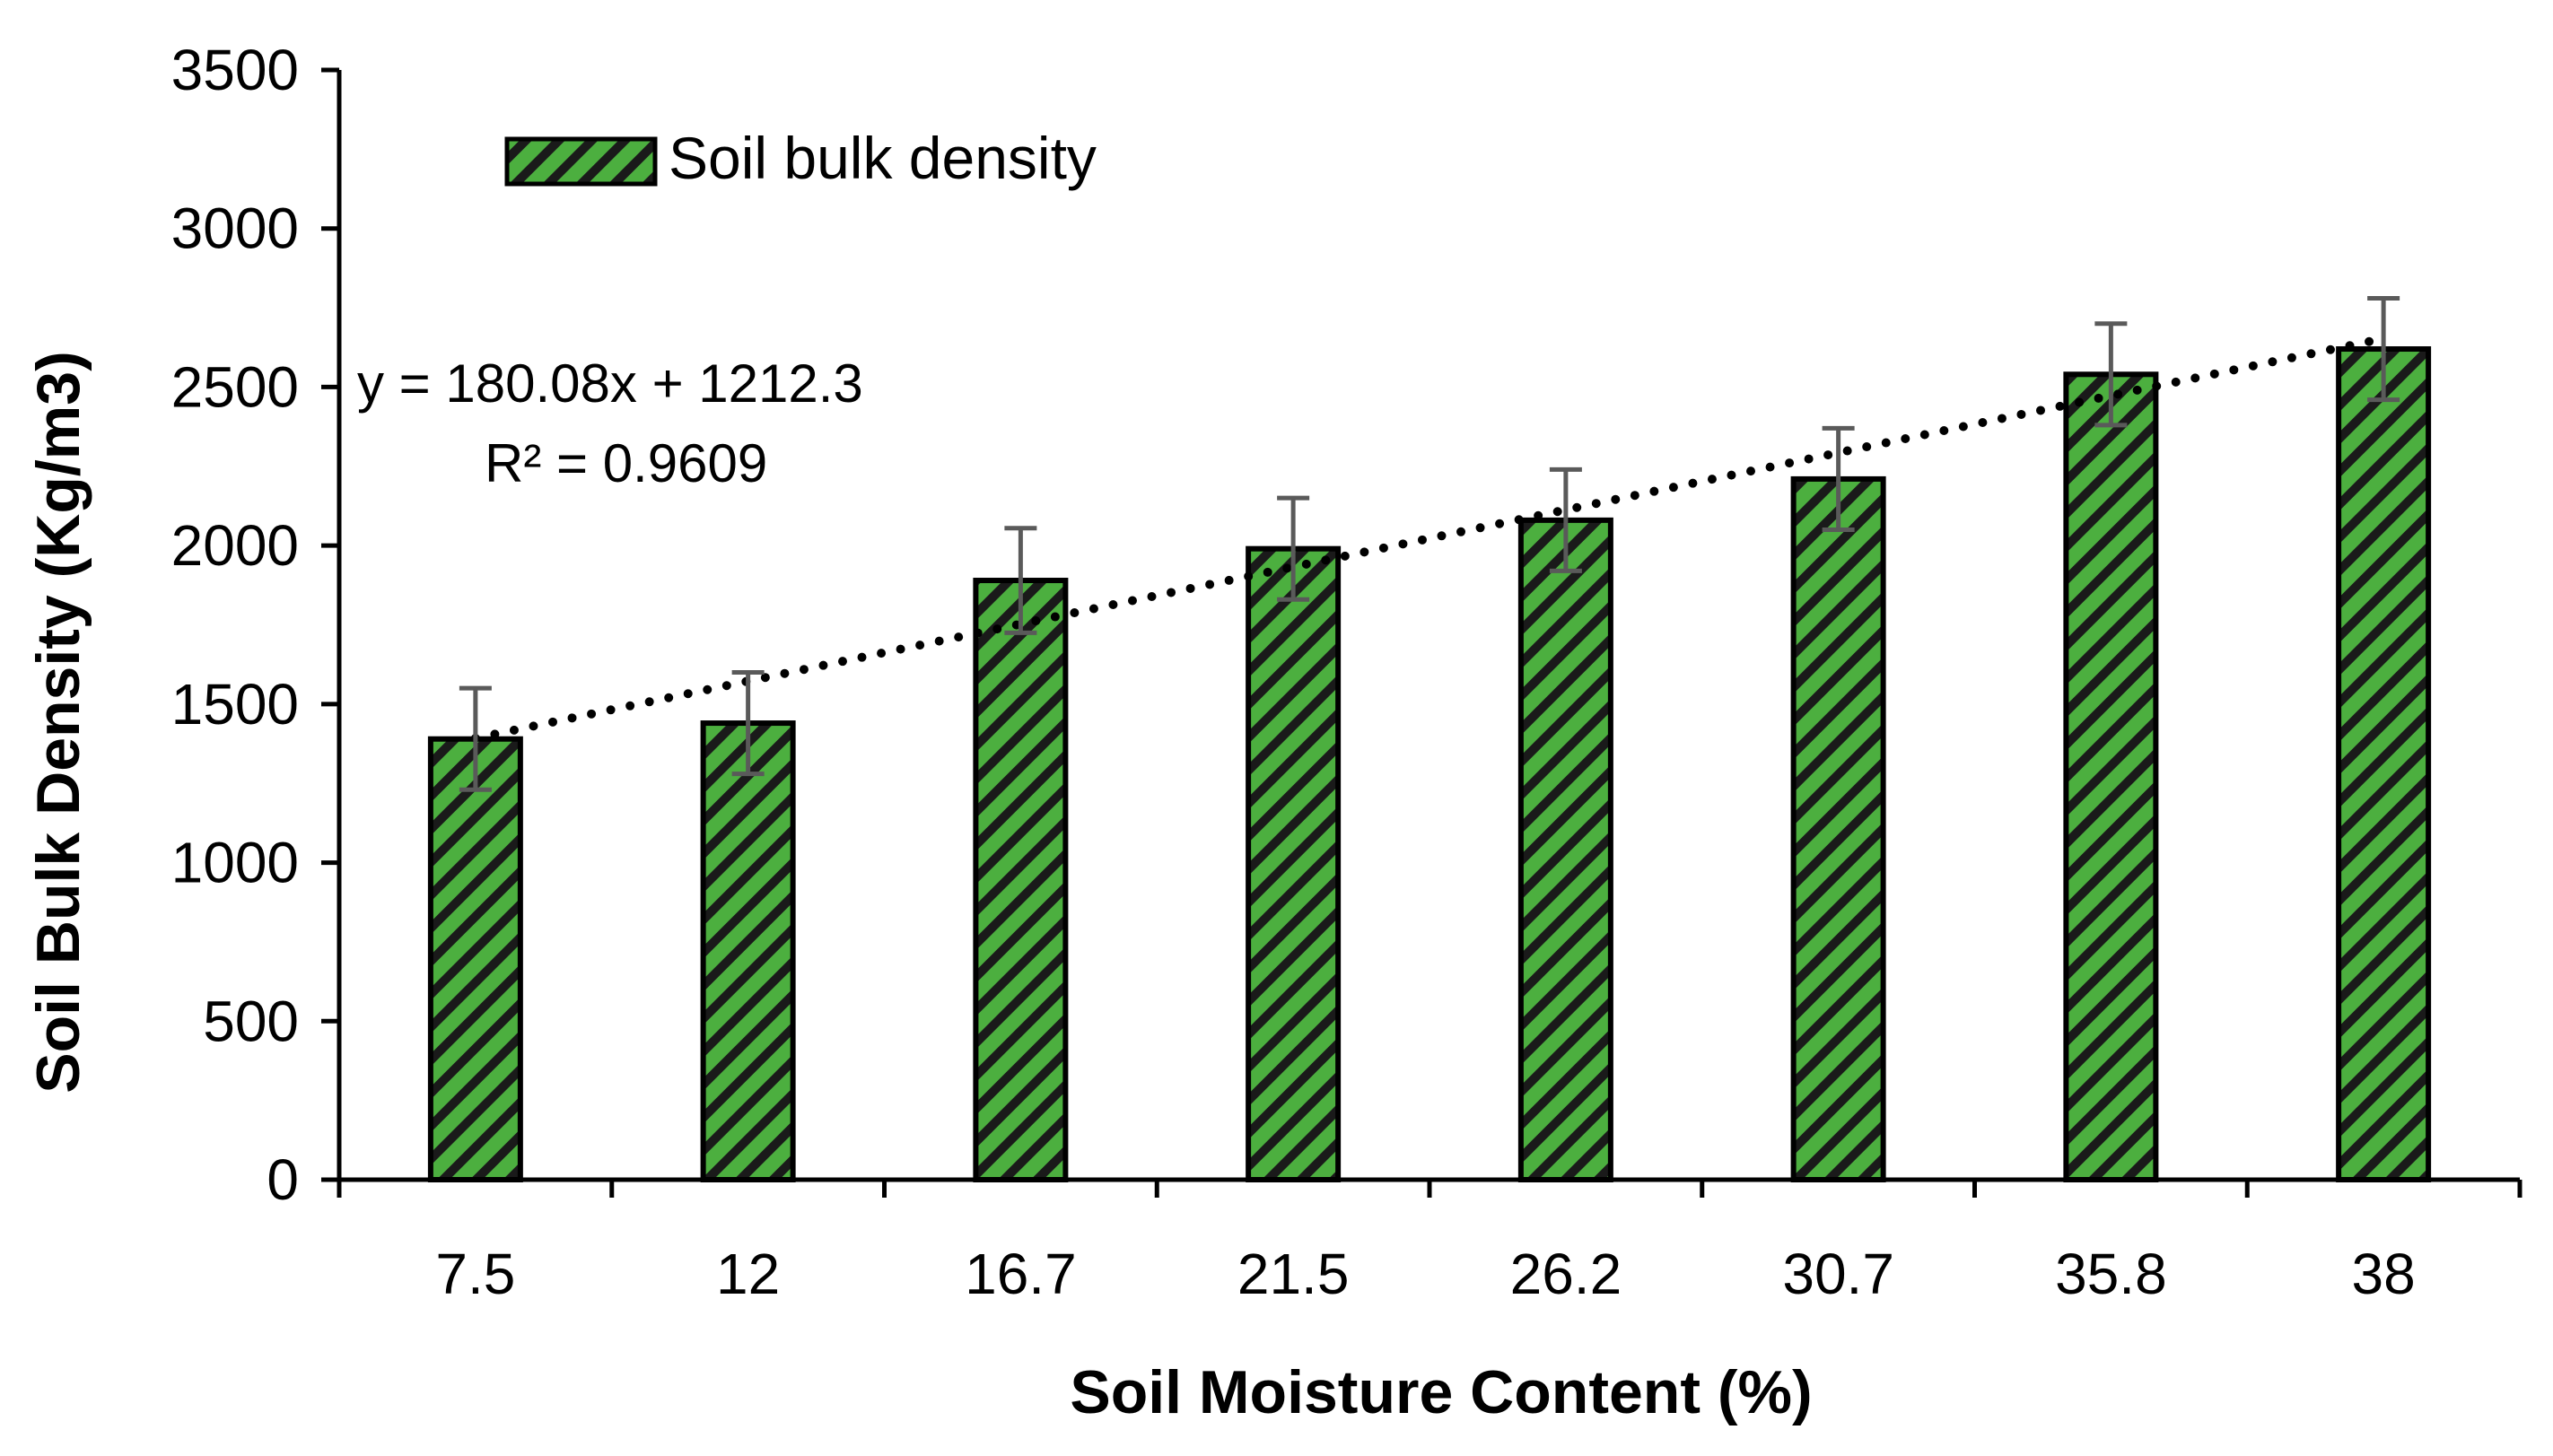 Image resolution: width=2553 pixels, height=1456 pixels. What do you see at coordinates (610, 383) in the screenshot?
I see `trendline-equation: y = 180.08x + 1212.3` at bounding box center [610, 383].